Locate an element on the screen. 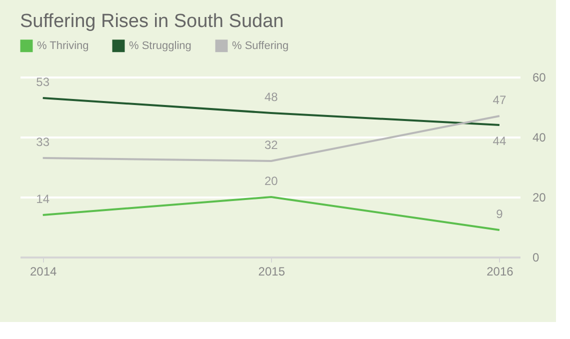  legend-label: % Struggling is located at coordinates (160, 46).